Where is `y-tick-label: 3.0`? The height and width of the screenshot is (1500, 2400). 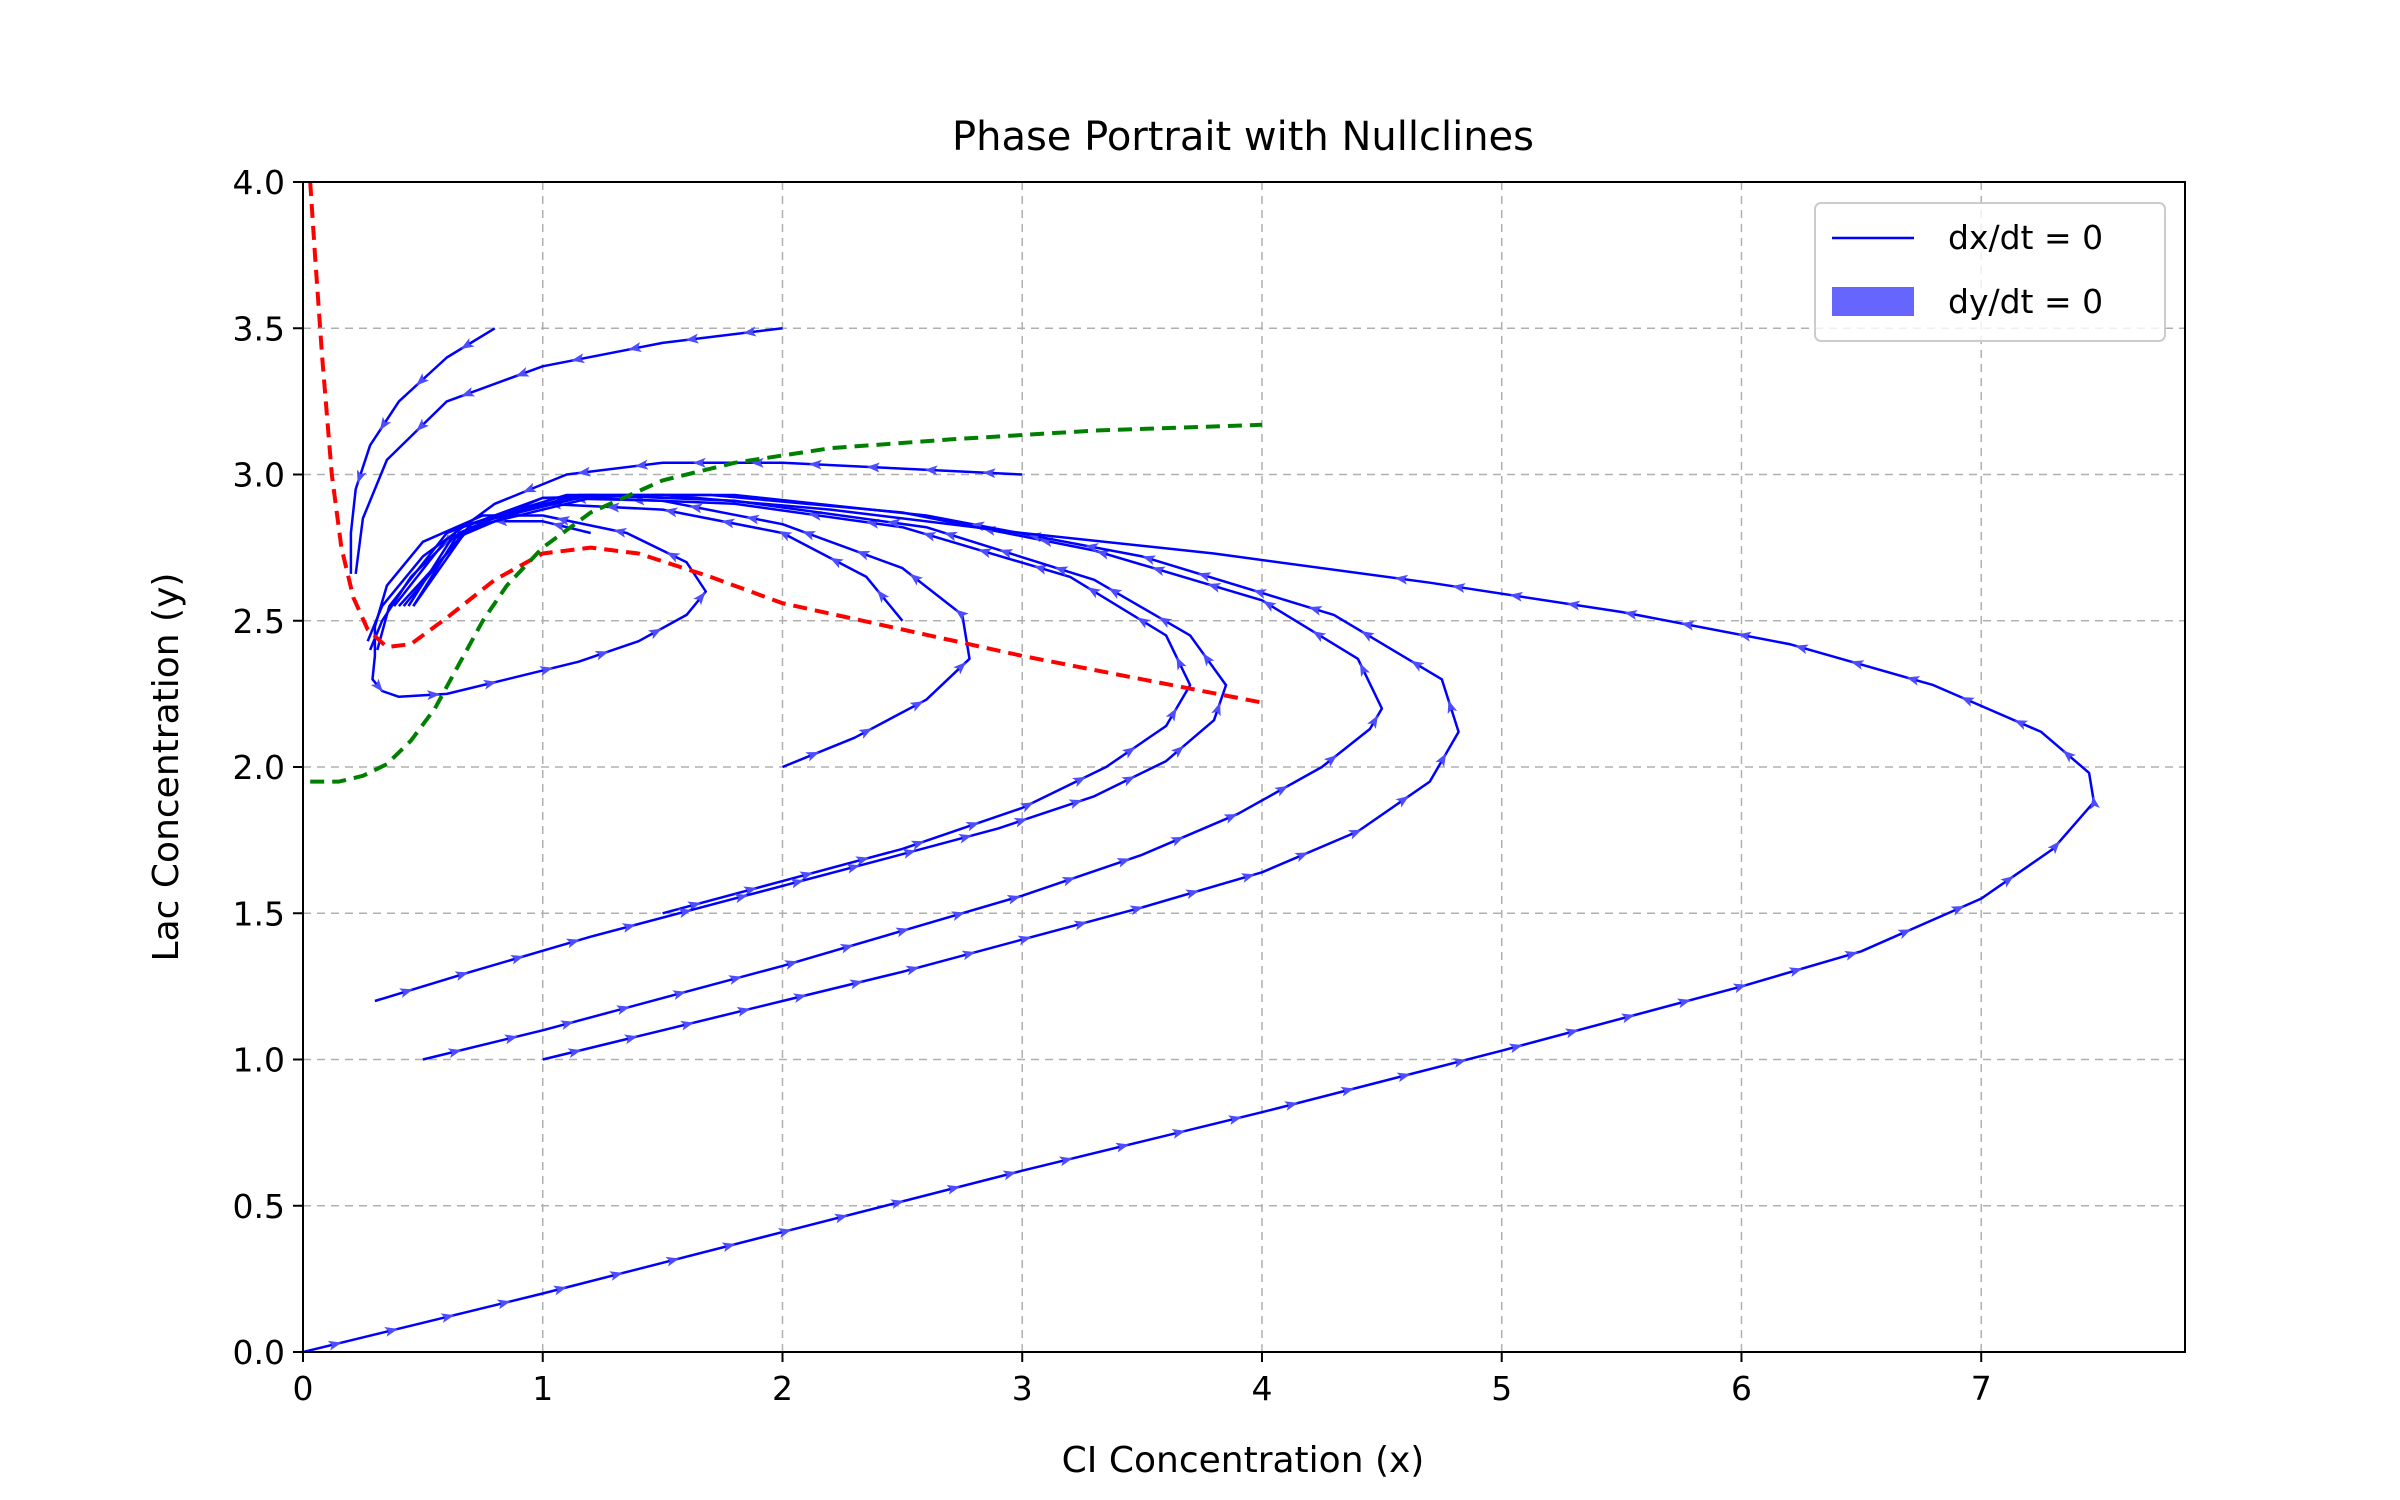 y-tick-label: 3.0 is located at coordinates (259, 475).